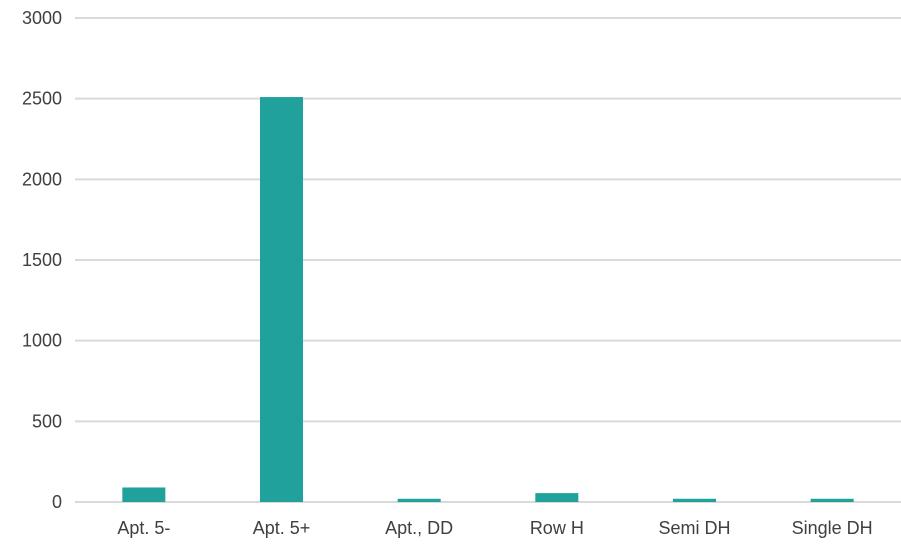  I want to click on x-tick-label: Row H, so click(557, 528).